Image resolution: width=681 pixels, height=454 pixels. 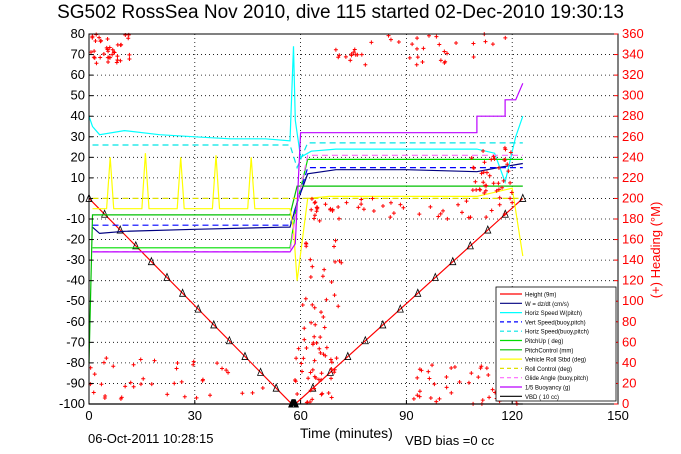 What do you see at coordinates (78, 33) in the screenshot?
I see `left-tick-label: 80` at bounding box center [78, 33].